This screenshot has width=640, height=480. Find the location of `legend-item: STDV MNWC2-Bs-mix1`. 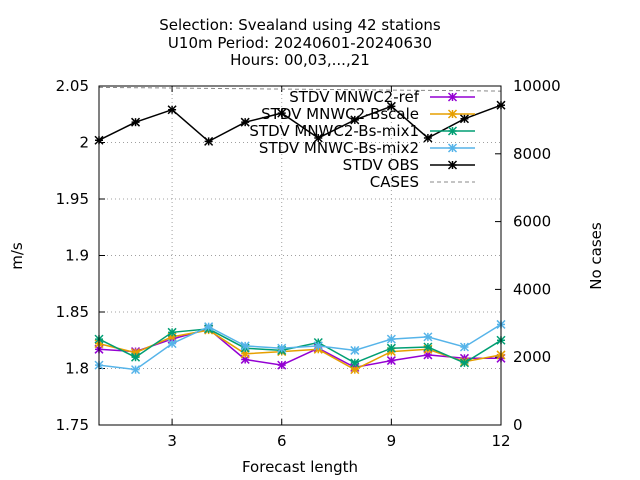

legend-item: STDV MNWC2-Bs-mix1 is located at coordinates (362, 131).